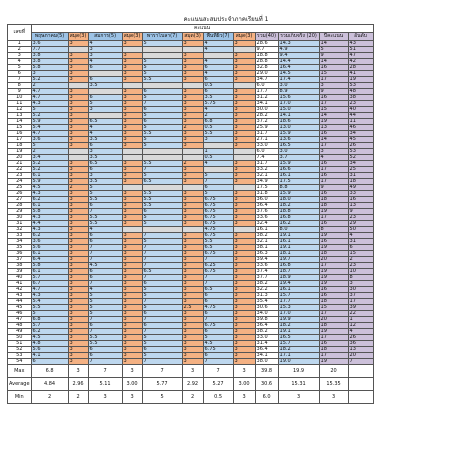 The height and width of the screenshot is (452, 452). I want to click on table-row: 22 5.2 3 6 3 7 3 3 33.2 16.6 17 25, so click(190, 169).